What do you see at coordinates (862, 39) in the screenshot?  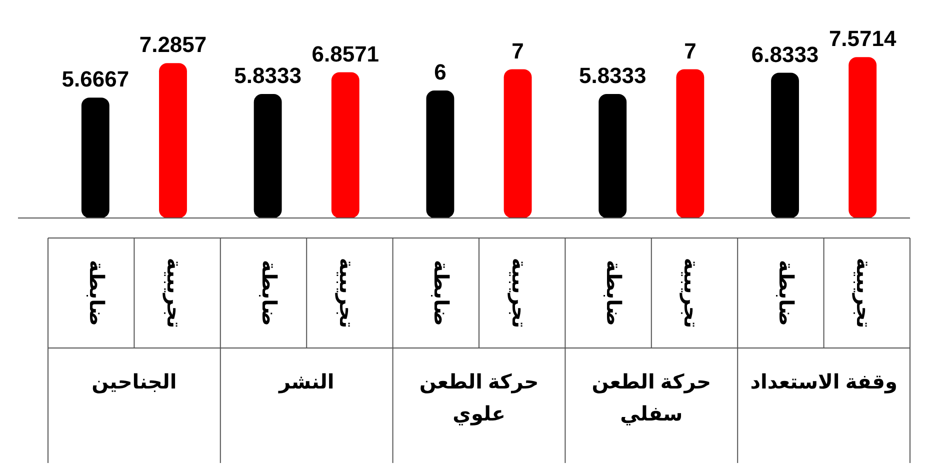 I see `data-label: 7.5714` at bounding box center [862, 39].